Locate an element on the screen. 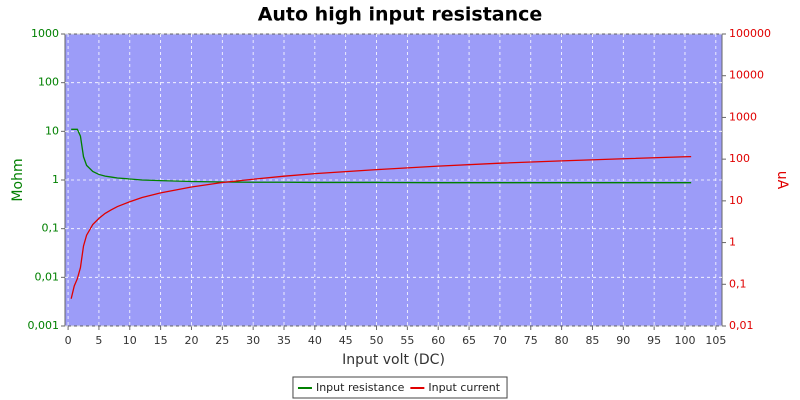 Image resolution: width=800 pixels, height=400 pixels. x-tick-label: 25 is located at coordinates (222, 340).